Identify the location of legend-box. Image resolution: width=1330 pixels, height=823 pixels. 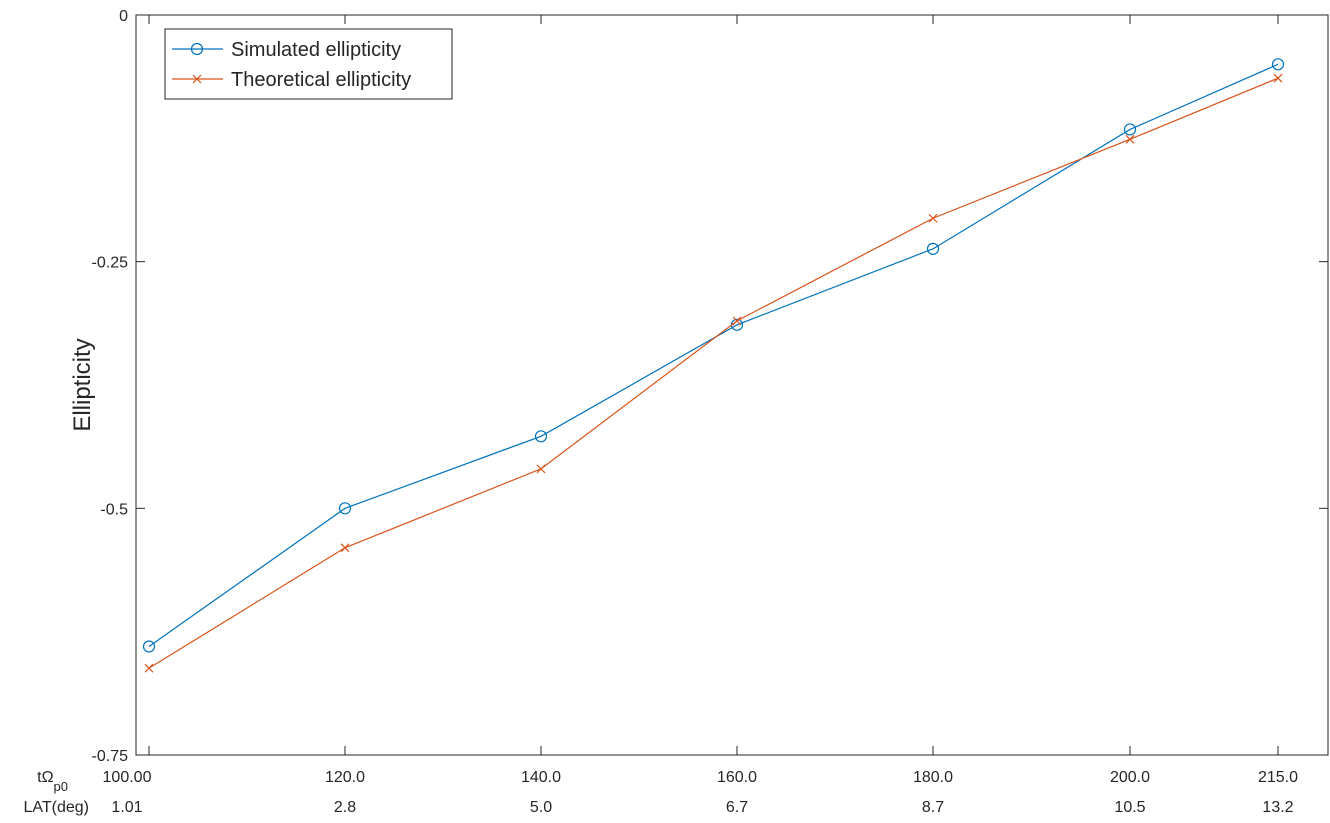
(308, 64).